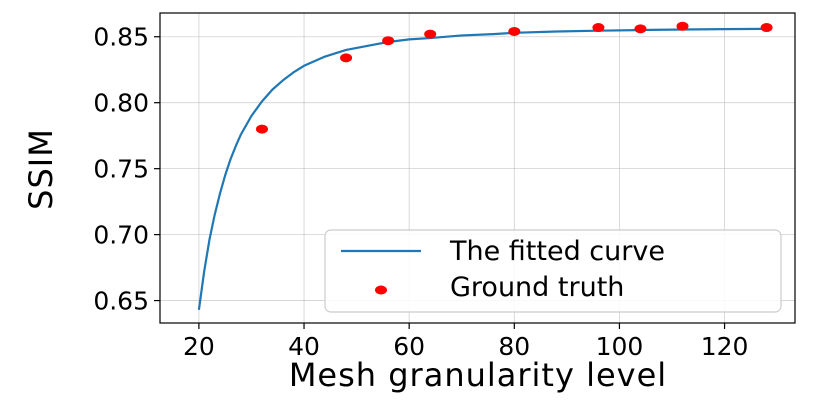 Image resolution: width=814 pixels, height=403 pixels. I want to click on y-tick-label: 0.85, so click(121, 37).